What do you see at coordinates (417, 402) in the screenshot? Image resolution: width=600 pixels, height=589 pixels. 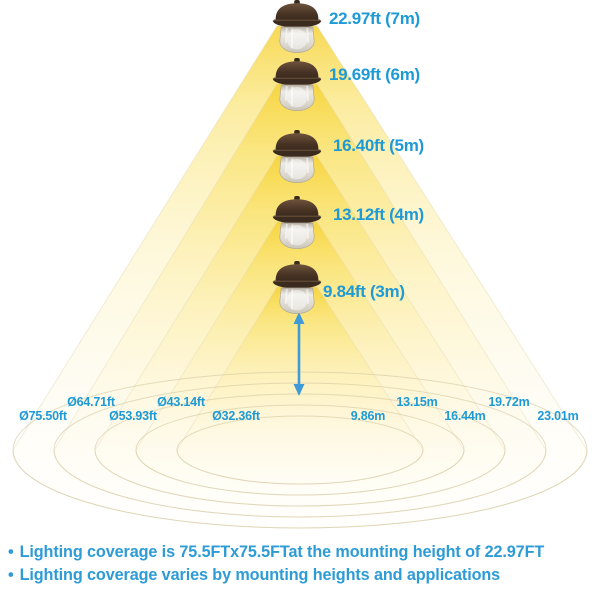 I see `diameter-label-m-13: 13.15m` at bounding box center [417, 402].